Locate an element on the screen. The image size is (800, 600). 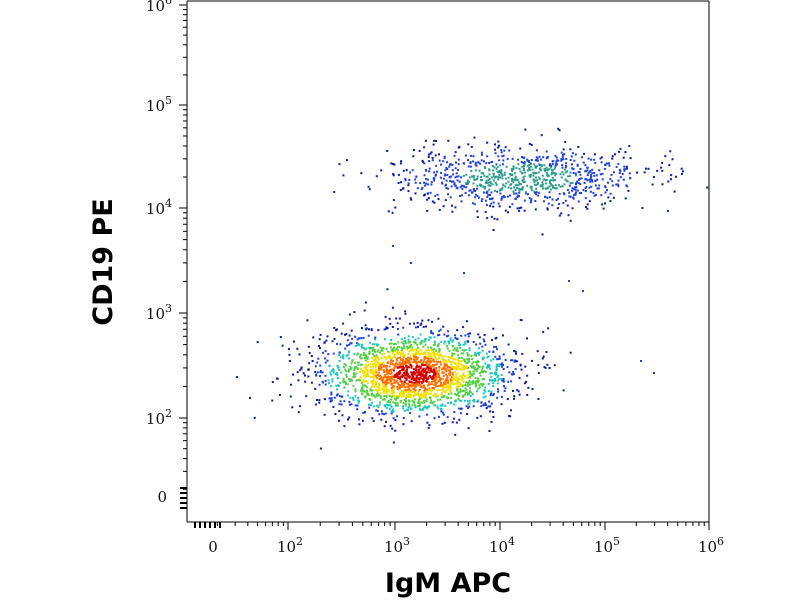
y-tick-label: 103 is located at coordinates (159, 312).